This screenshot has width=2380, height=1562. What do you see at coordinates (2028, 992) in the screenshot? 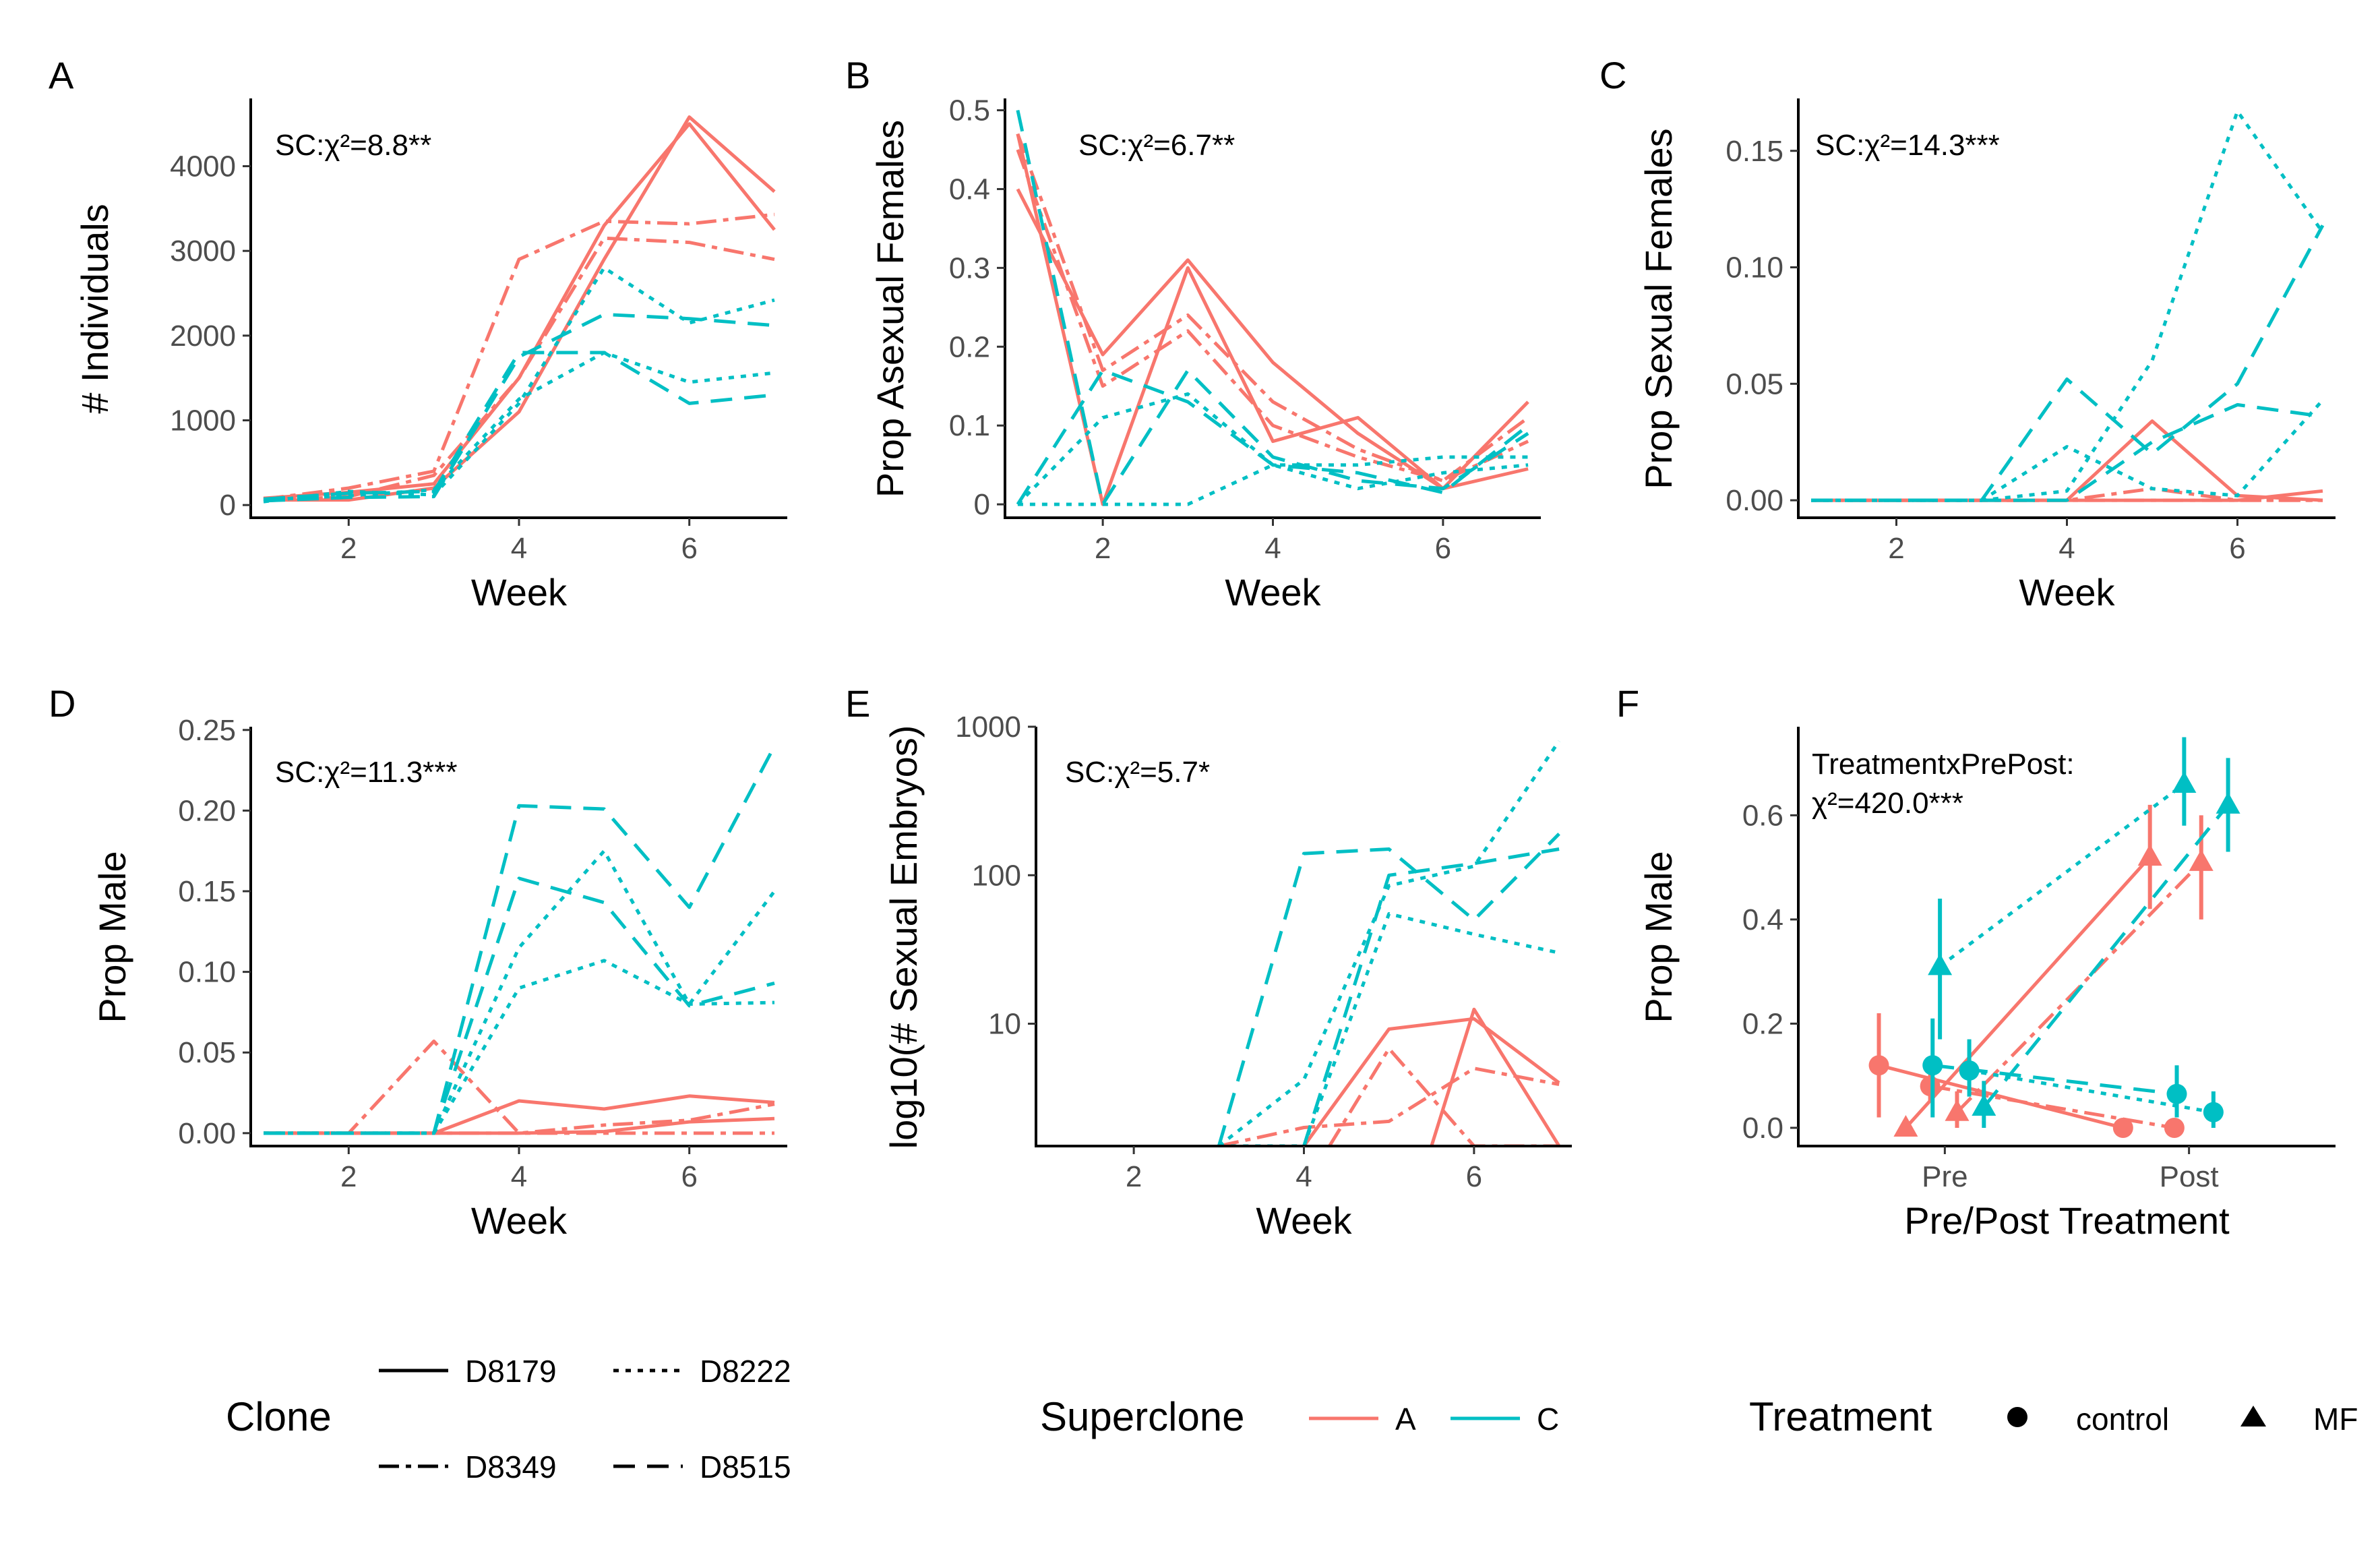
I see `trend-line-a-mf-d8179` at bounding box center [2028, 992].